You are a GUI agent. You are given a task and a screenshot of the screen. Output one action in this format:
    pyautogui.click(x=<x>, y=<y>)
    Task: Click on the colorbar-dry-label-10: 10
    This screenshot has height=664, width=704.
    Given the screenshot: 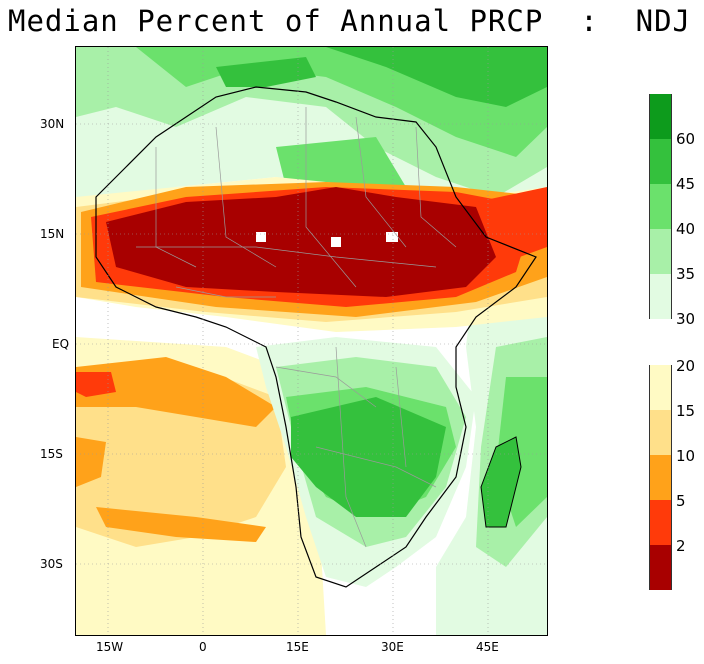 What is the action you would take?
    pyautogui.click(x=686, y=456)
    